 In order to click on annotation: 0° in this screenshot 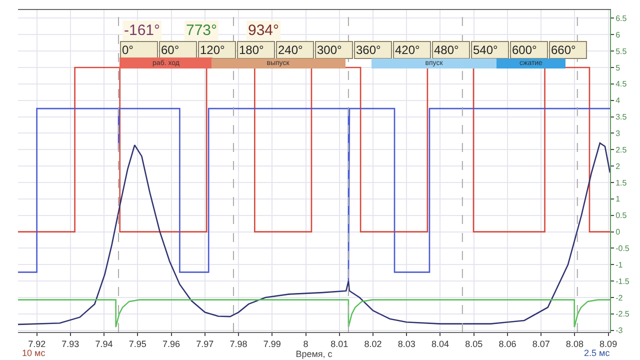, I will do `click(128, 50)`.